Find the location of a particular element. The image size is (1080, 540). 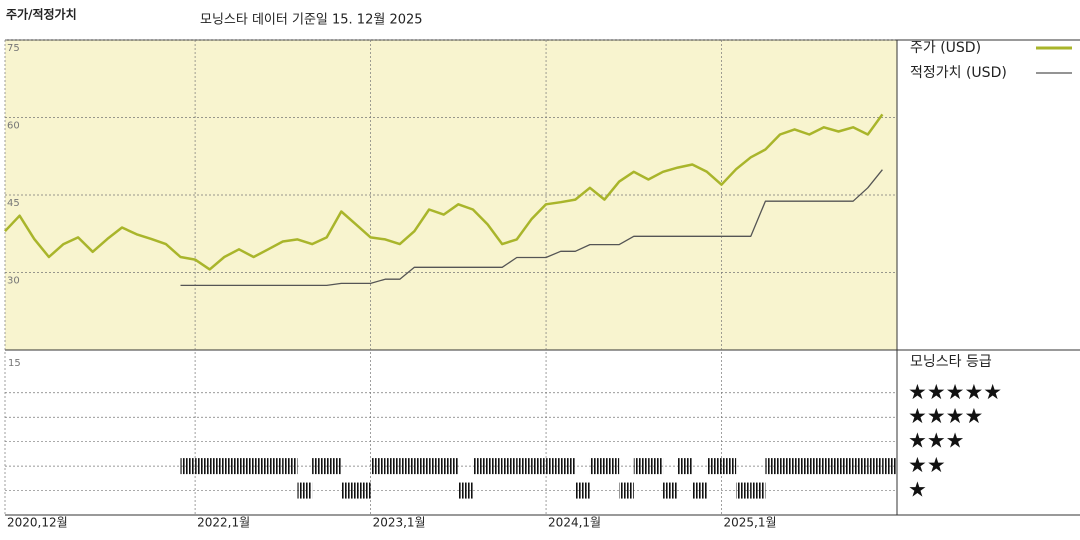

legend-label: 주가 (USD) is located at coordinates (945, 48).